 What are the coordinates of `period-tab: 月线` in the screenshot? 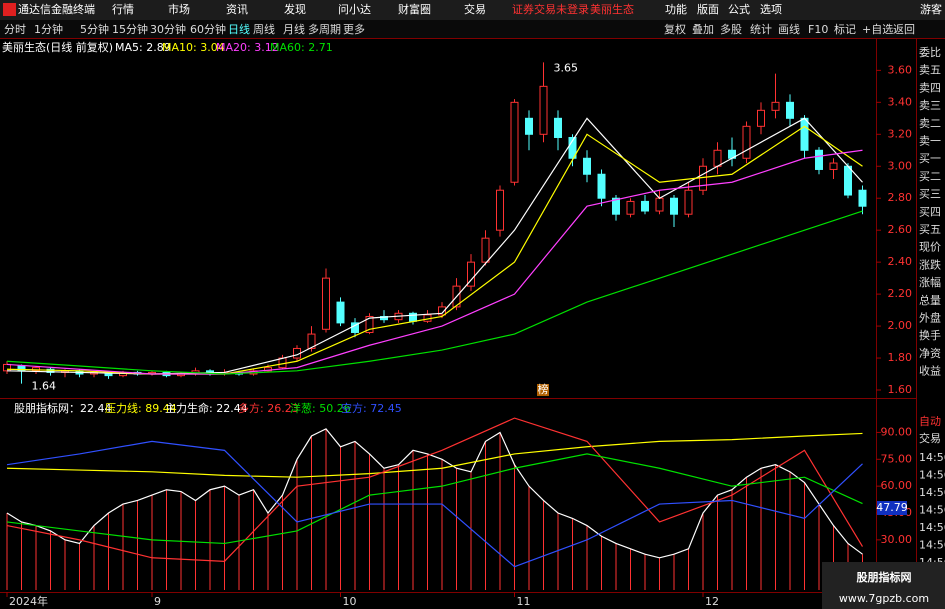 It's located at (294, 29).